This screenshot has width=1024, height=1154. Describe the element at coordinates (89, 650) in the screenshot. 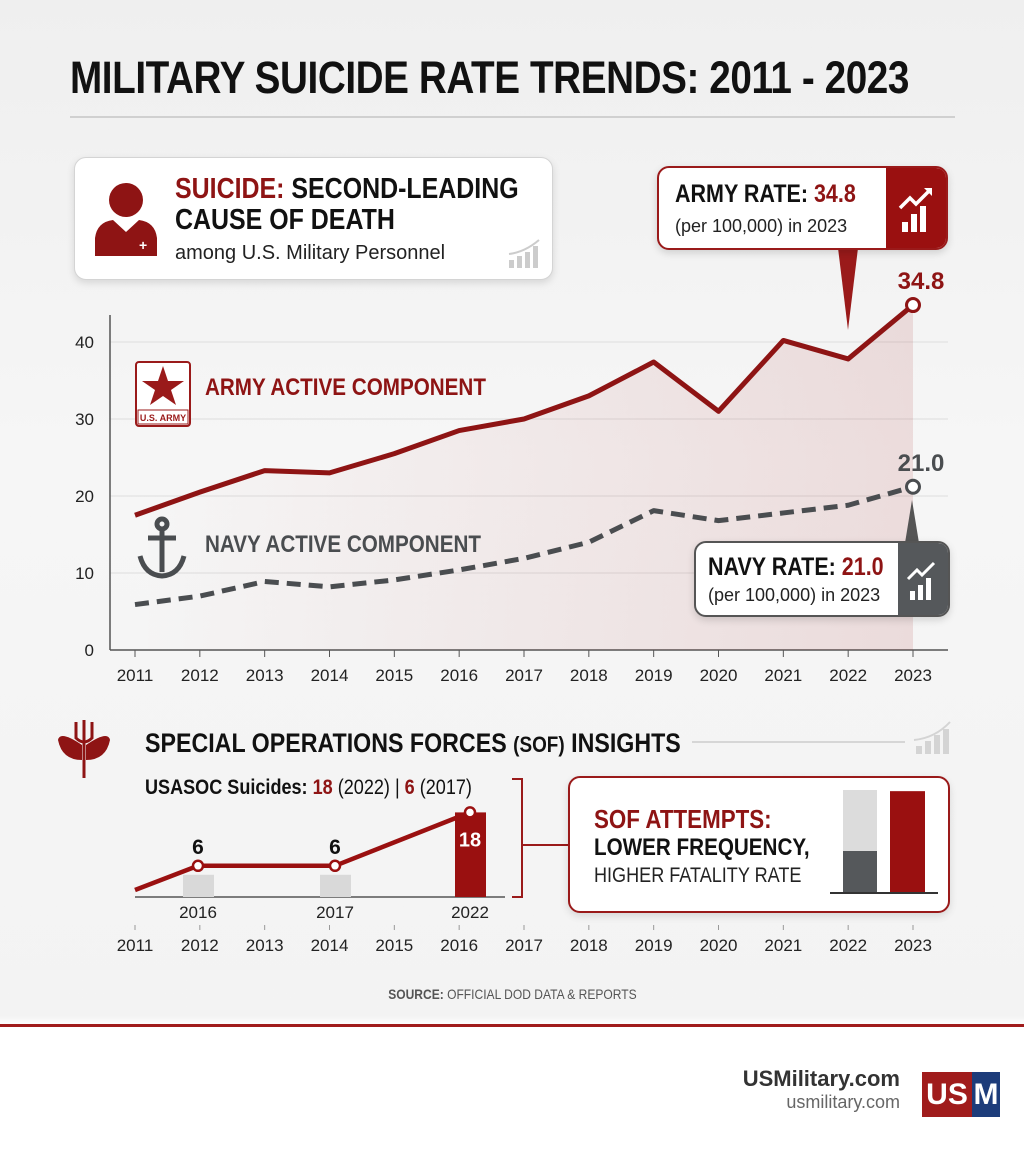

I see `y-tick-label: 0` at that location.